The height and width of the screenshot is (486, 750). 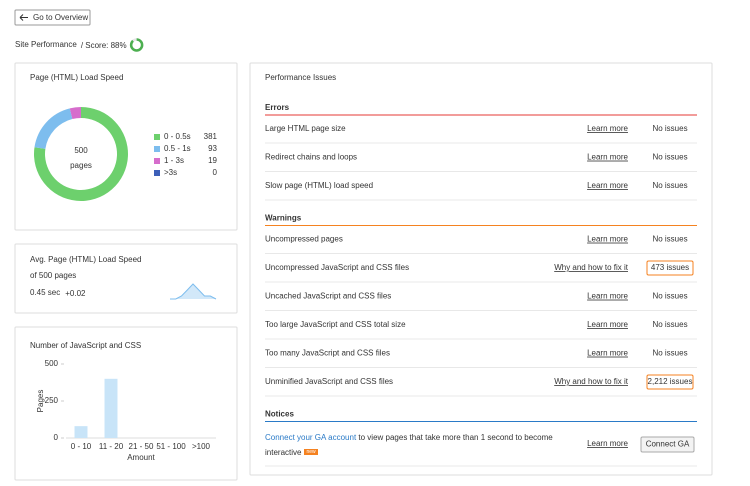 I want to click on issue-name: Uncompressed JavaScript and CSS files, so click(x=337, y=267).